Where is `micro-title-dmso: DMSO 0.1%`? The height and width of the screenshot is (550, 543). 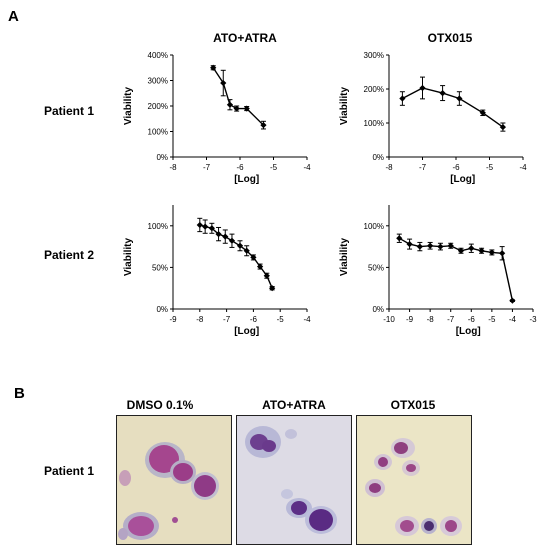 micro-title-dmso: DMSO 0.1% is located at coordinates (160, 405).